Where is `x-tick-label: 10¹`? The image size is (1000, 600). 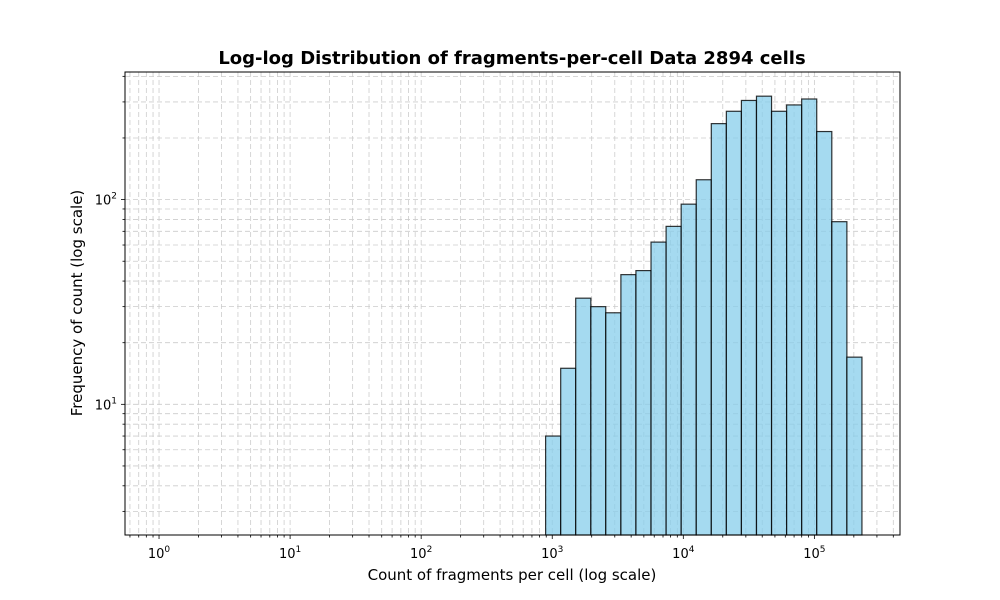 x-tick-label: 10¹ is located at coordinates (290, 553).